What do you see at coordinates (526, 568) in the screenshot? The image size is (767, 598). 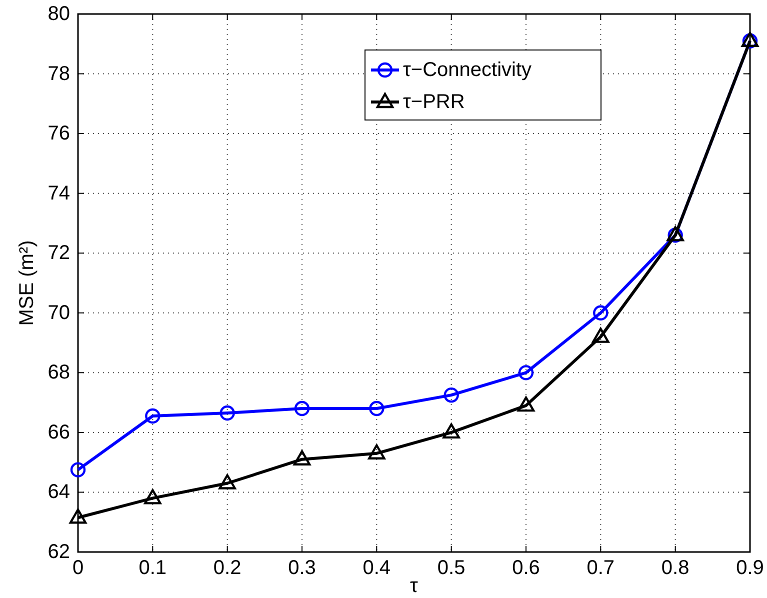 I see `x-tick-label: 0.6` at bounding box center [526, 568].